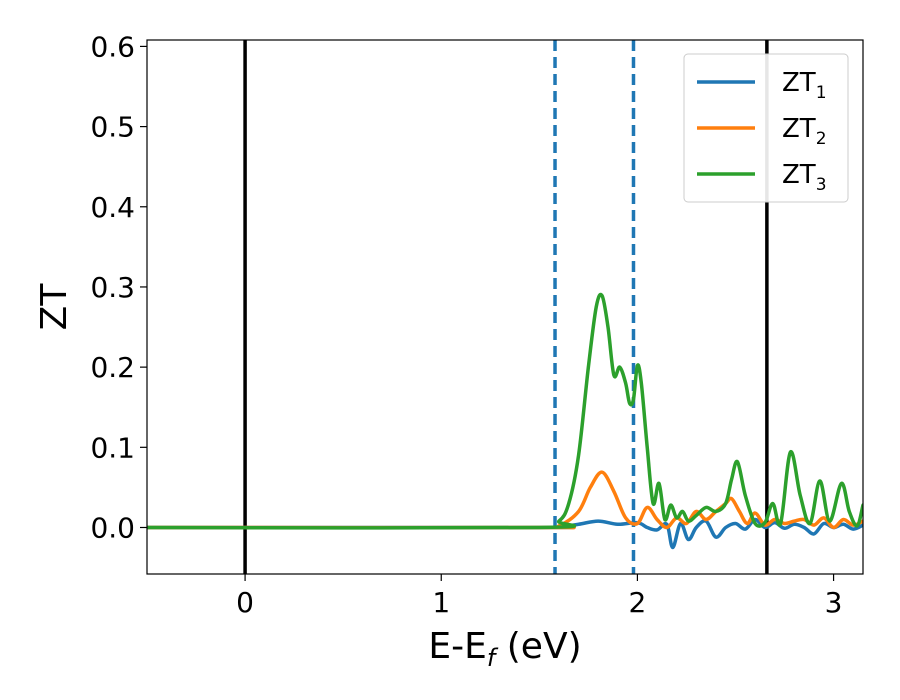  Describe the element at coordinates (505, 533) in the screenshot. I see `series-line-zt1` at that location.